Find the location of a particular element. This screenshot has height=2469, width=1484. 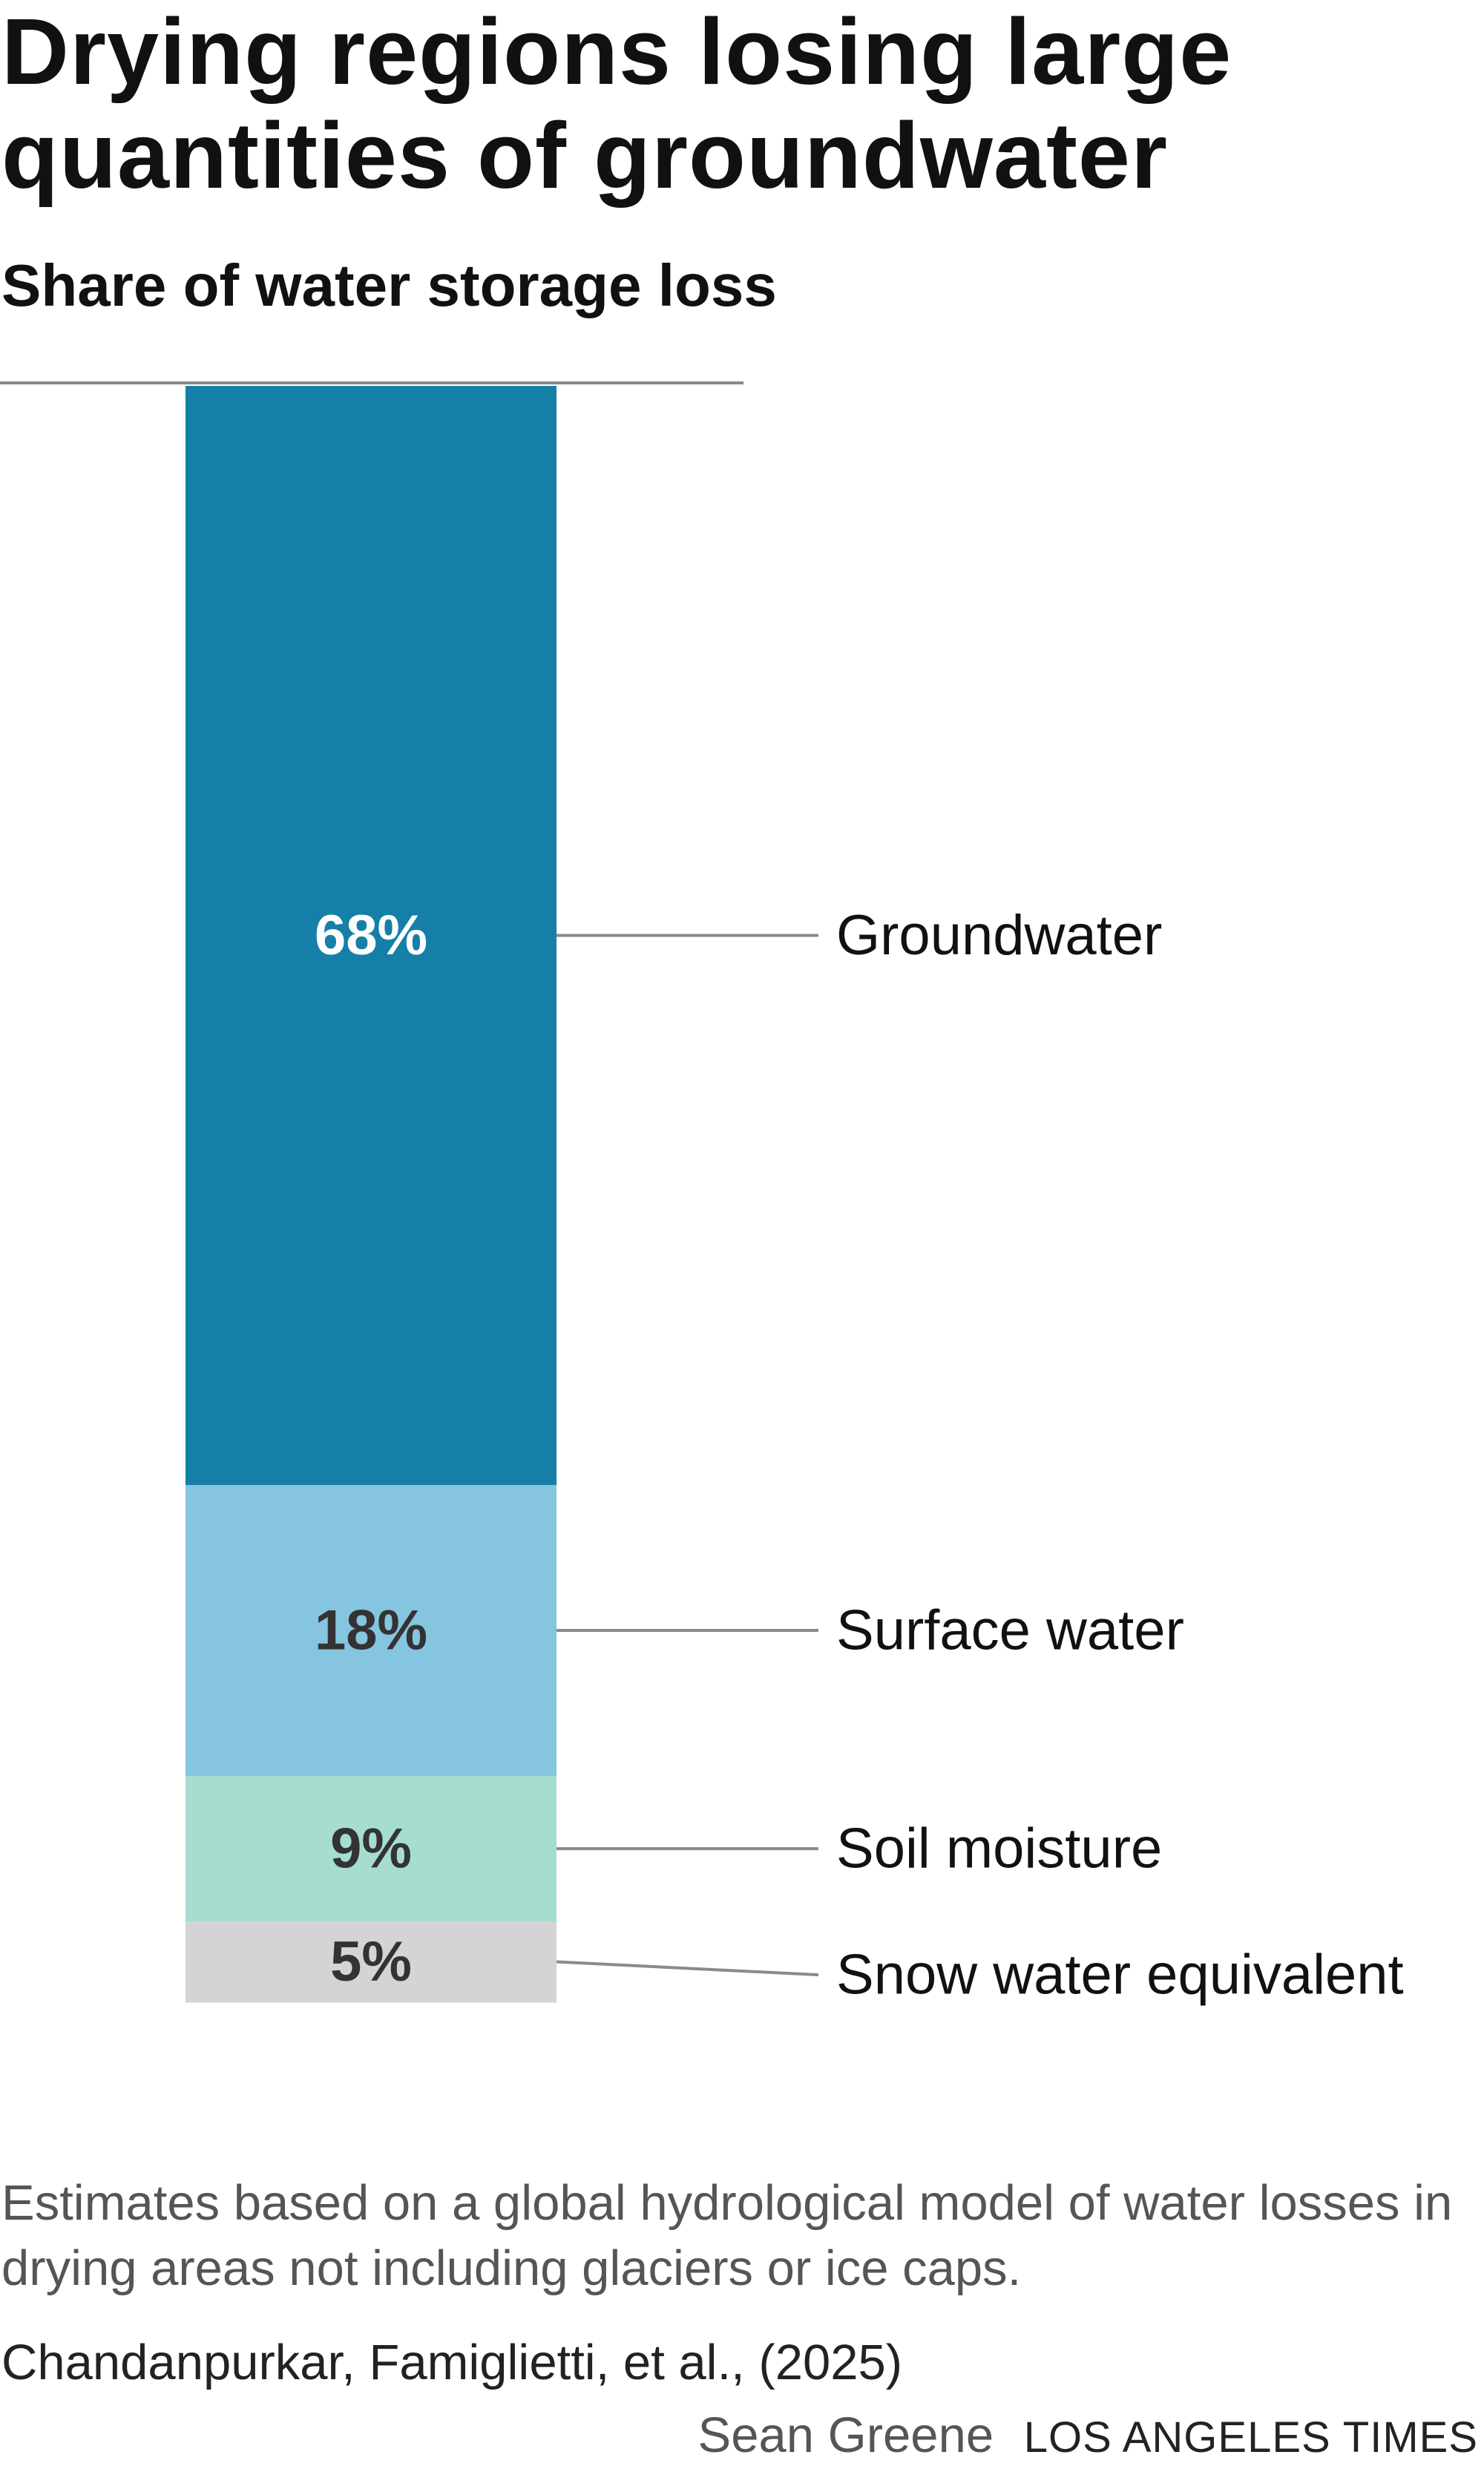

credit-author: Sean Greene is located at coordinates (845, 2435).